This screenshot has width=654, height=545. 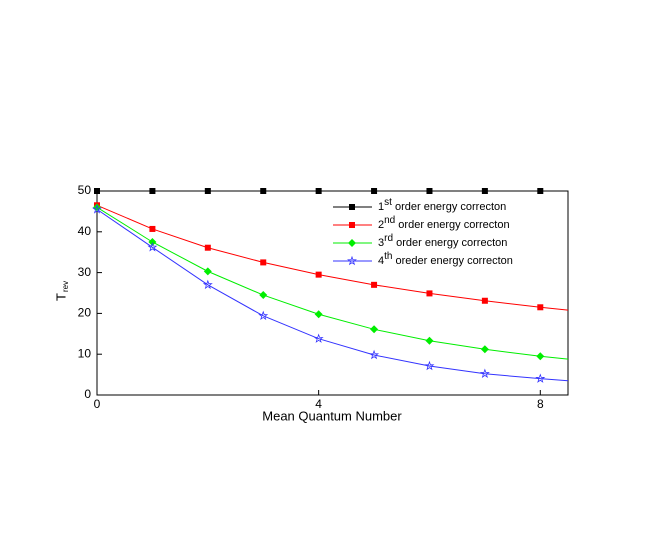 What do you see at coordinates (318, 404) in the screenshot?
I see `x-tick-label: 4` at bounding box center [318, 404].